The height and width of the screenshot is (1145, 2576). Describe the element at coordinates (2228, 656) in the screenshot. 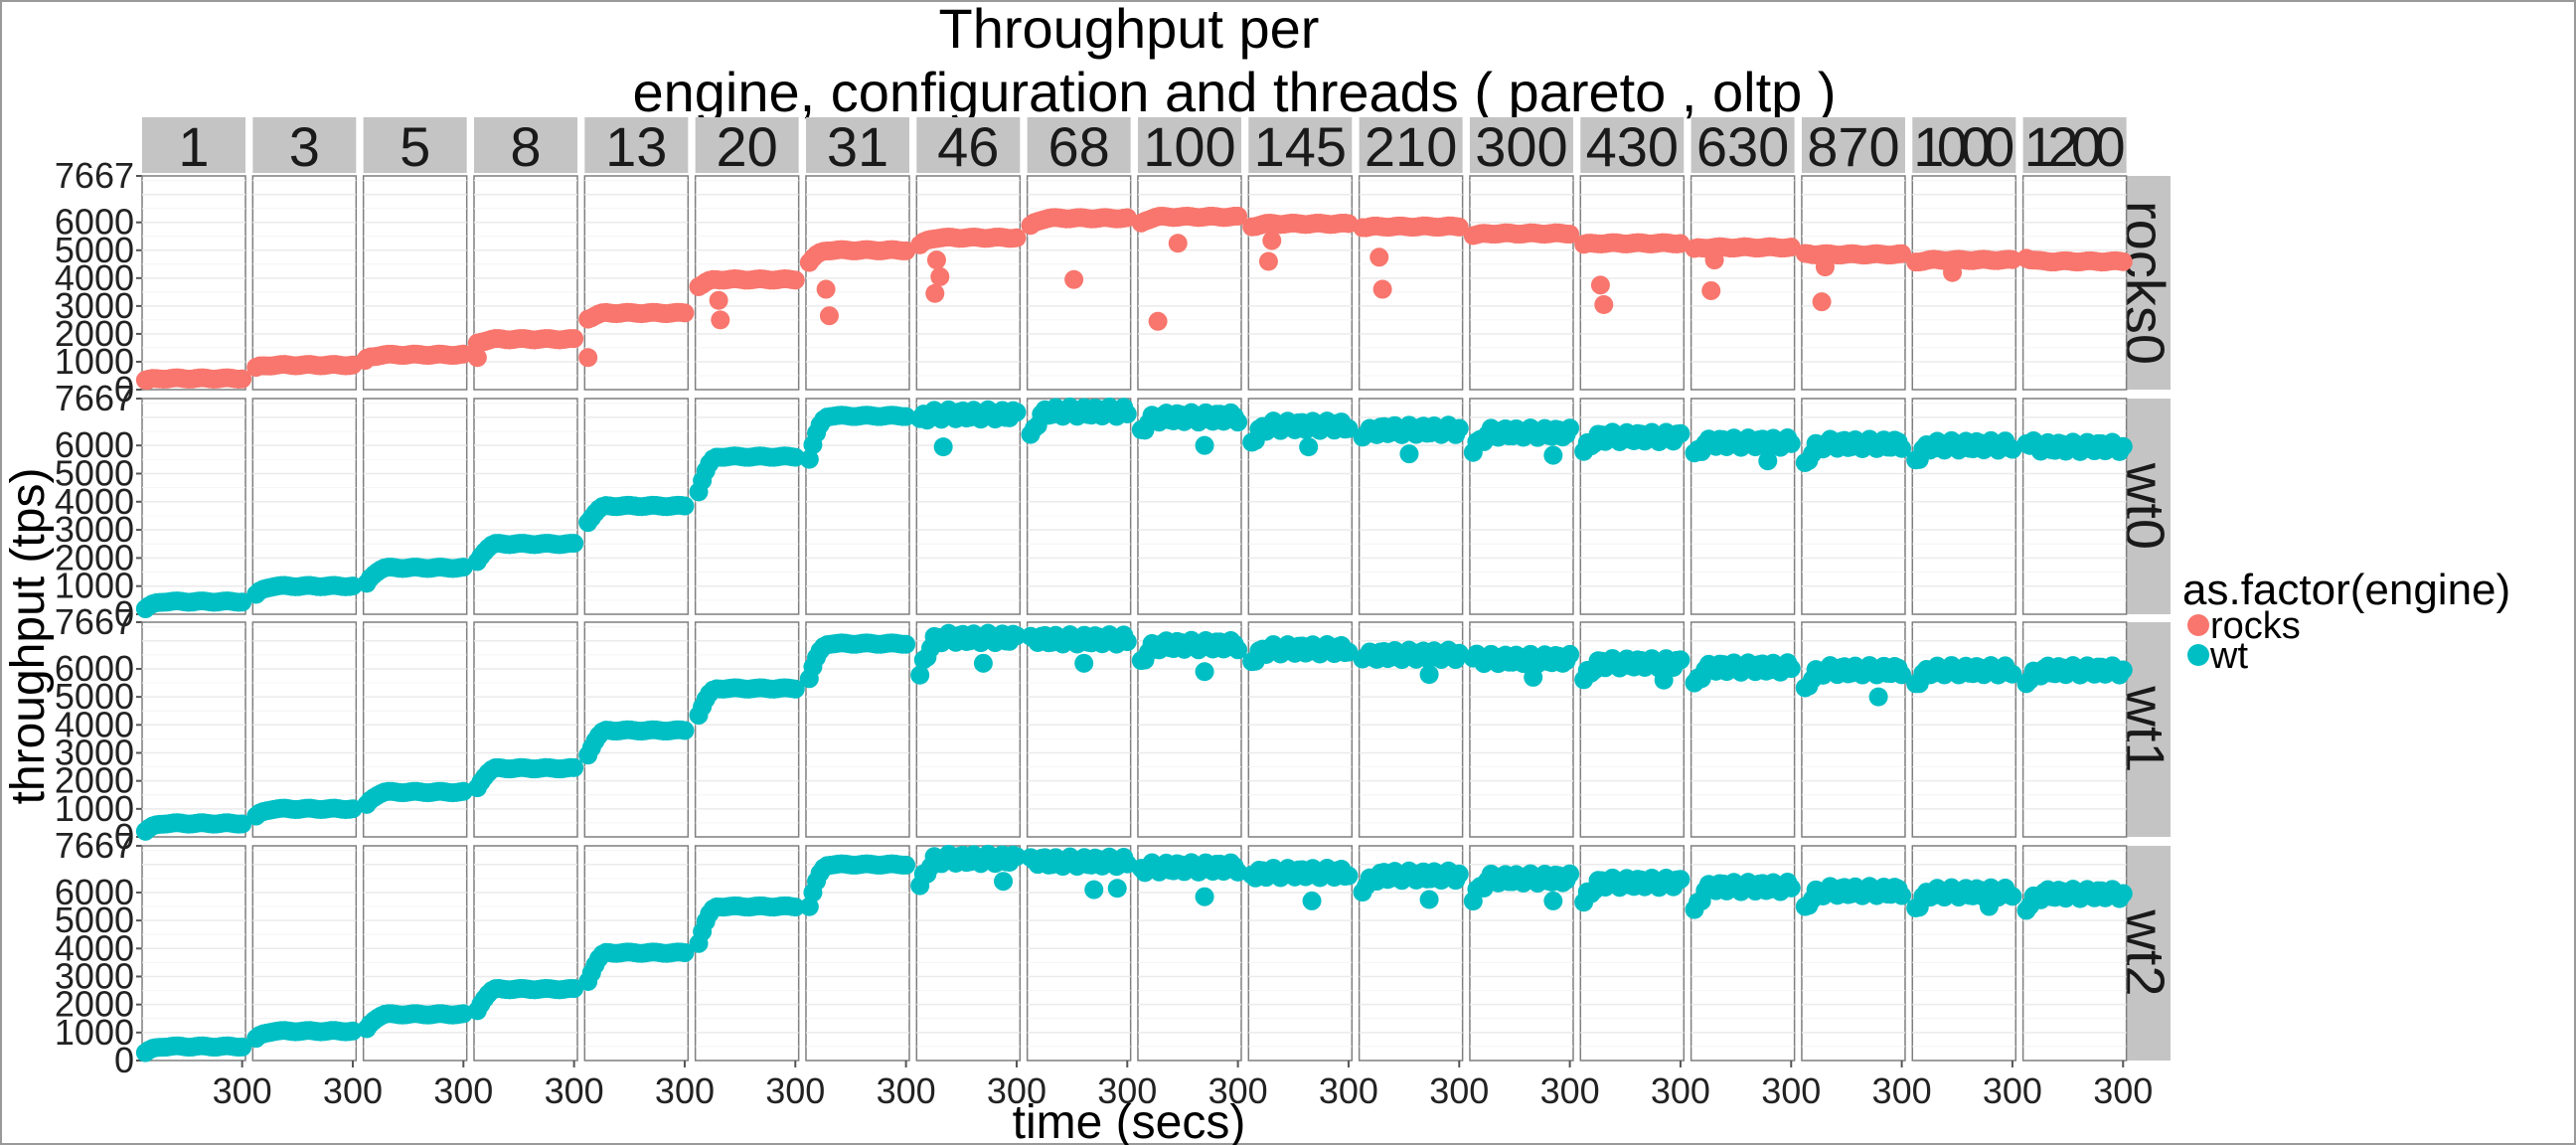

I see `legend-label-wt: wt` at that location.